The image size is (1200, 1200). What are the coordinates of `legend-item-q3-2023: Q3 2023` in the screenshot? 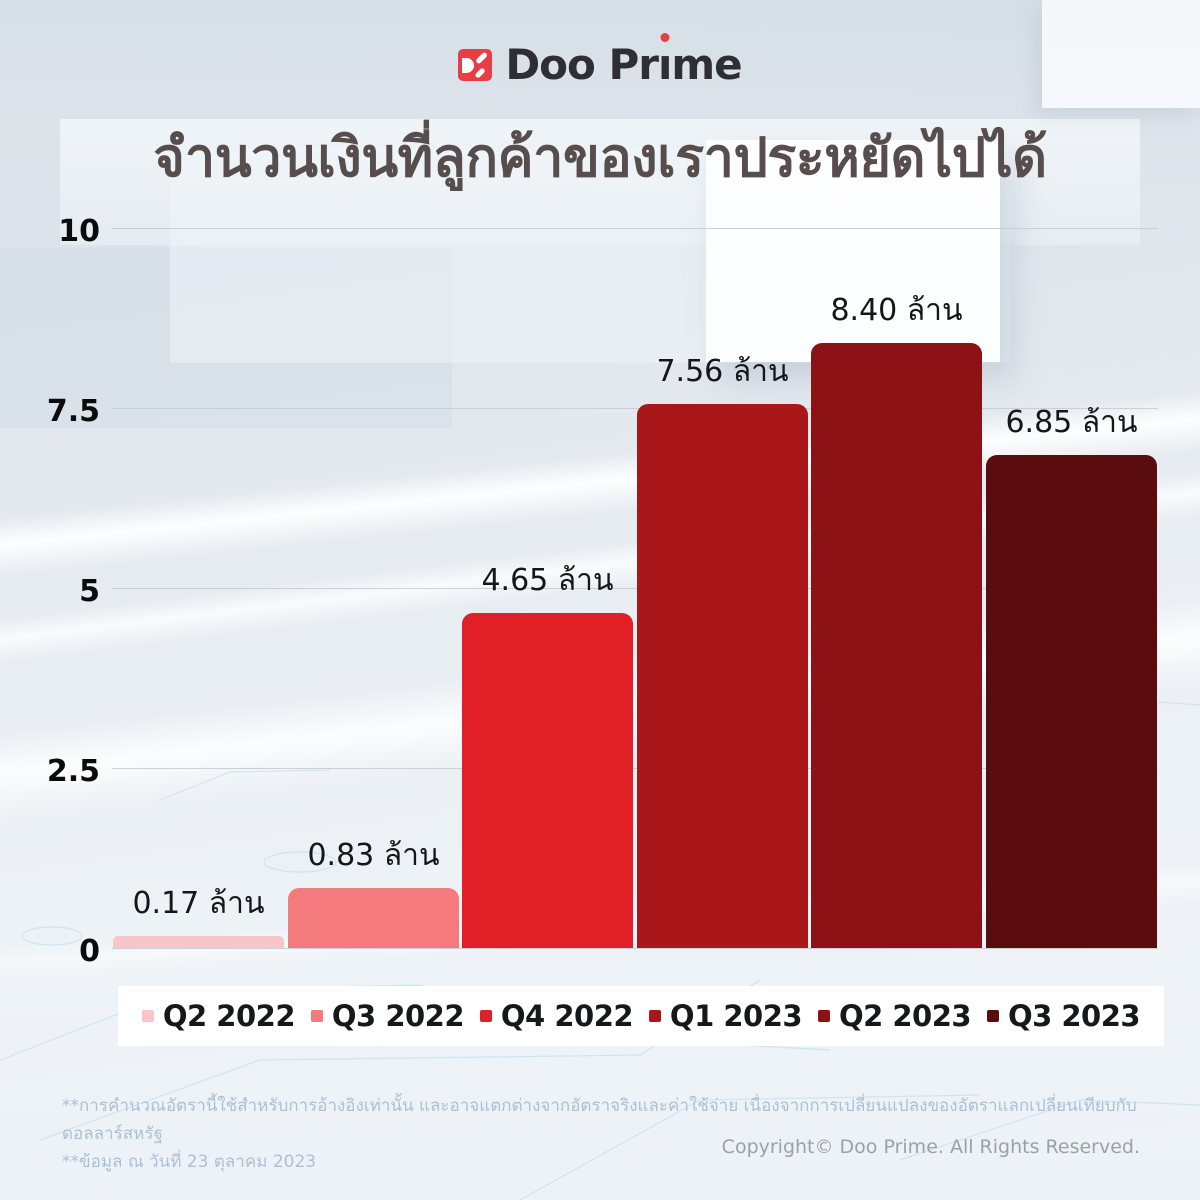 It's located at (1063, 1015).